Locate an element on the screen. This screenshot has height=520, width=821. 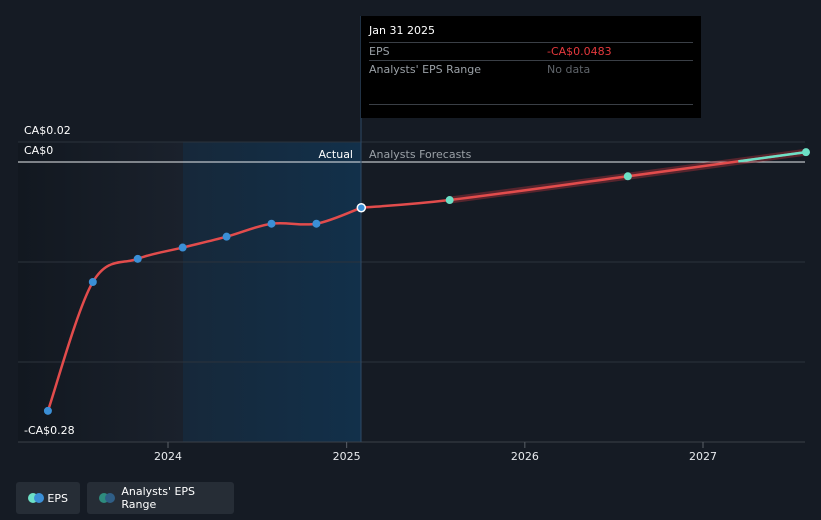
tooltip-eps-value: -CA$0.0483 is located at coordinates (579, 51).